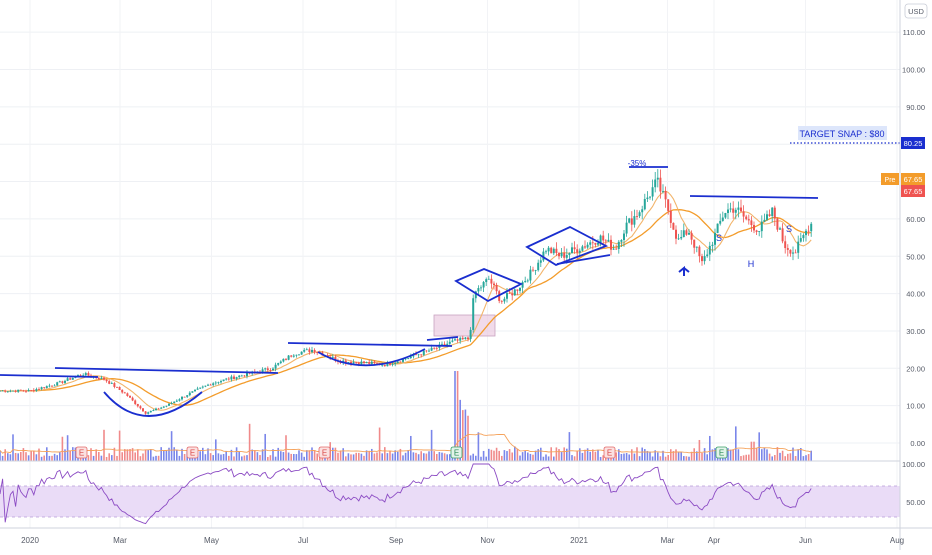 The height and width of the screenshot is (555, 932). What do you see at coordinates (915, 502) in the screenshot?
I see `rsi-tick: 50.00` at bounding box center [915, 502].